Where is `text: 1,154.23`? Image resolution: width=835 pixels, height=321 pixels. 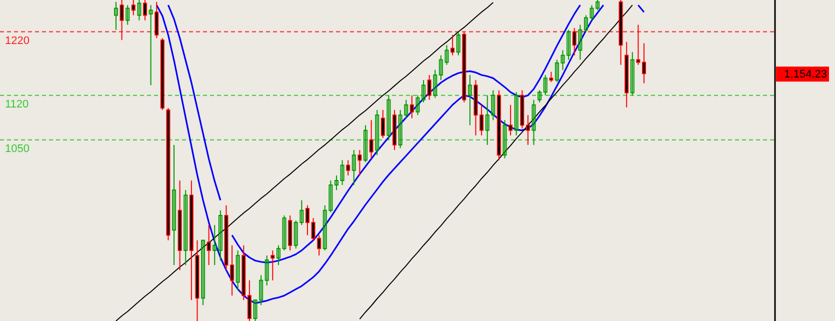
text: 1,154.23 is located at coordinates (805, 74).